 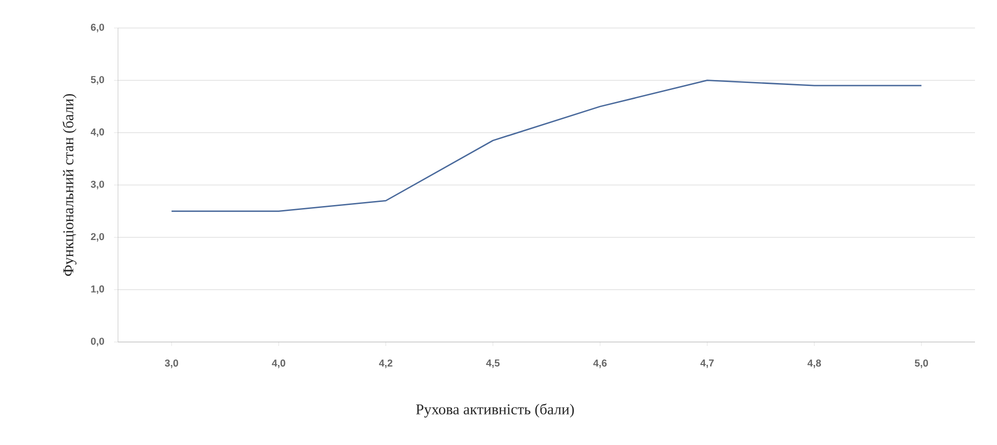 I want to click on y-axis-title: Функціональний стан (бали), so click(x=69, y=185).